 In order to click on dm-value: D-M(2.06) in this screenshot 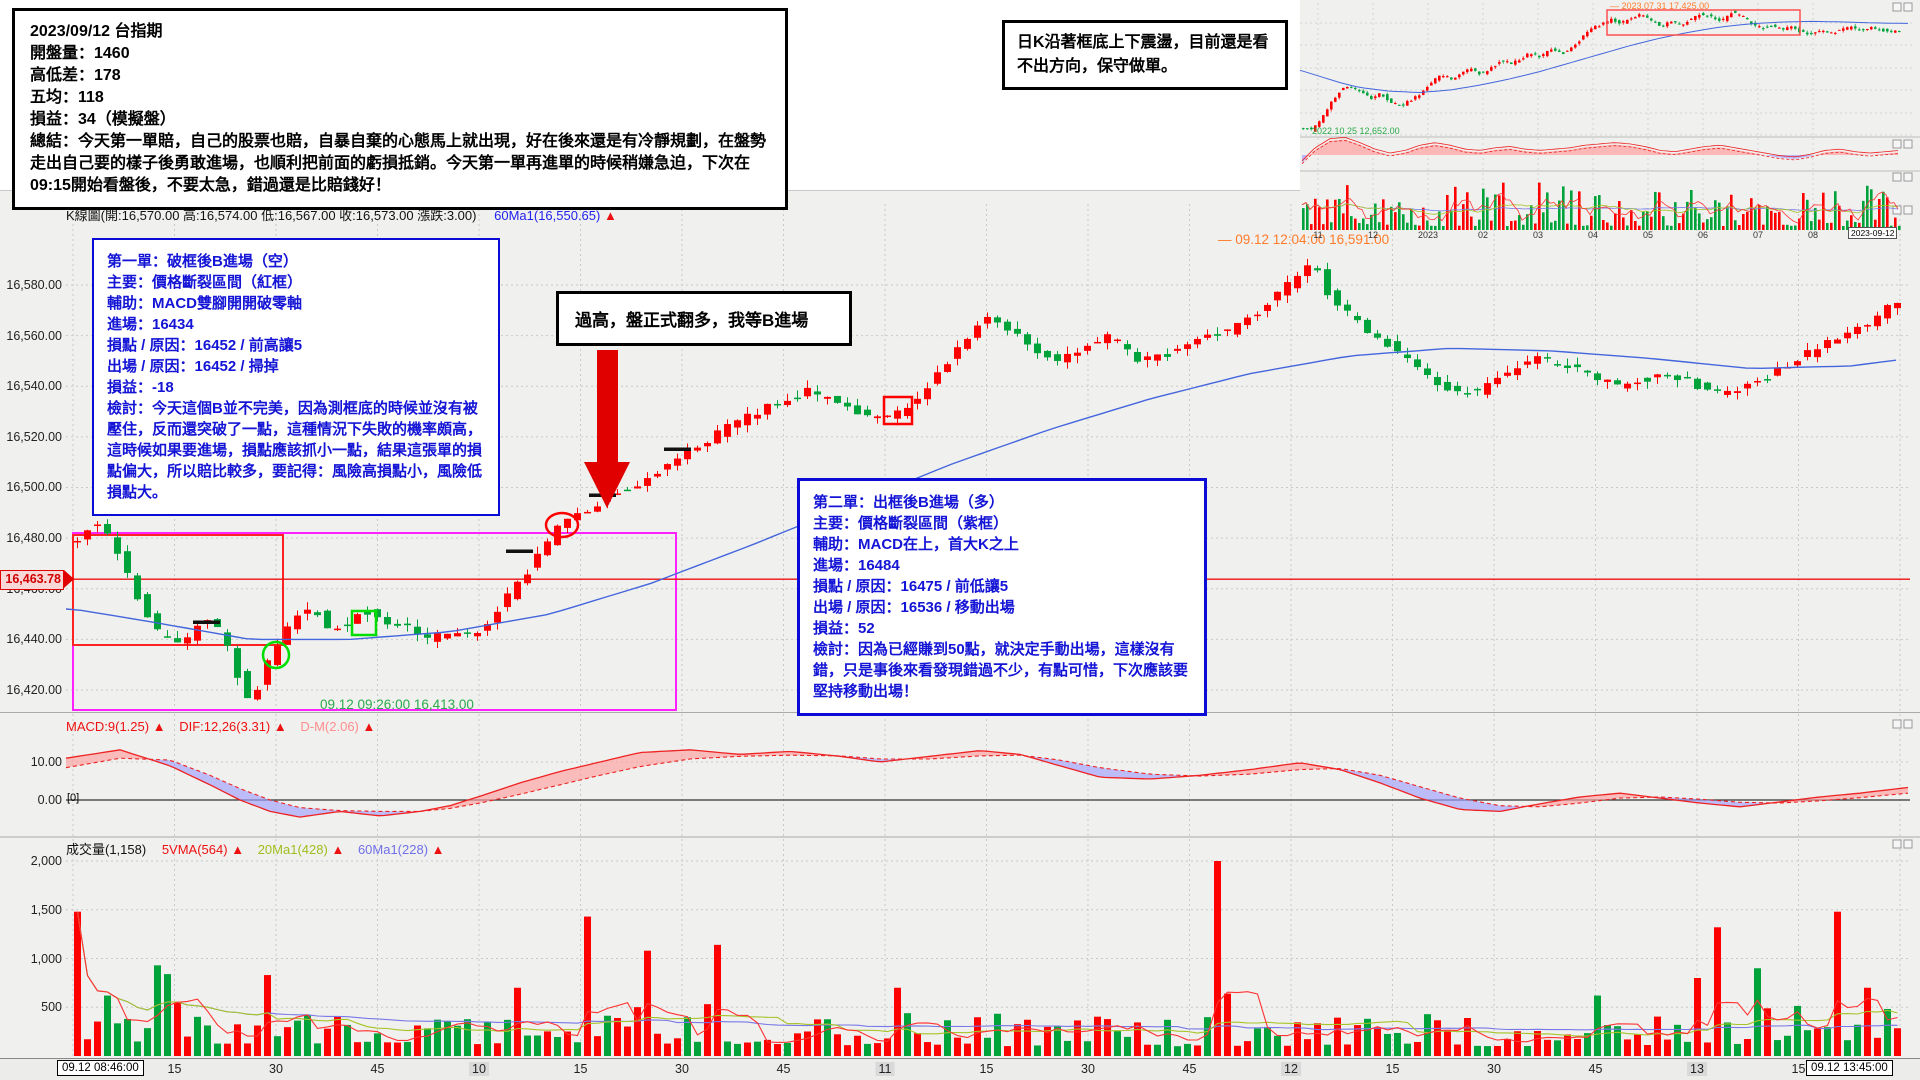, I will do `click(329, 726)`.